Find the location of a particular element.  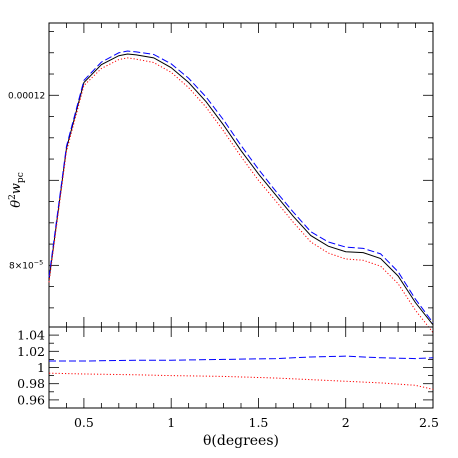

x-tick-label: 1 is located at coordinates (171, 422).